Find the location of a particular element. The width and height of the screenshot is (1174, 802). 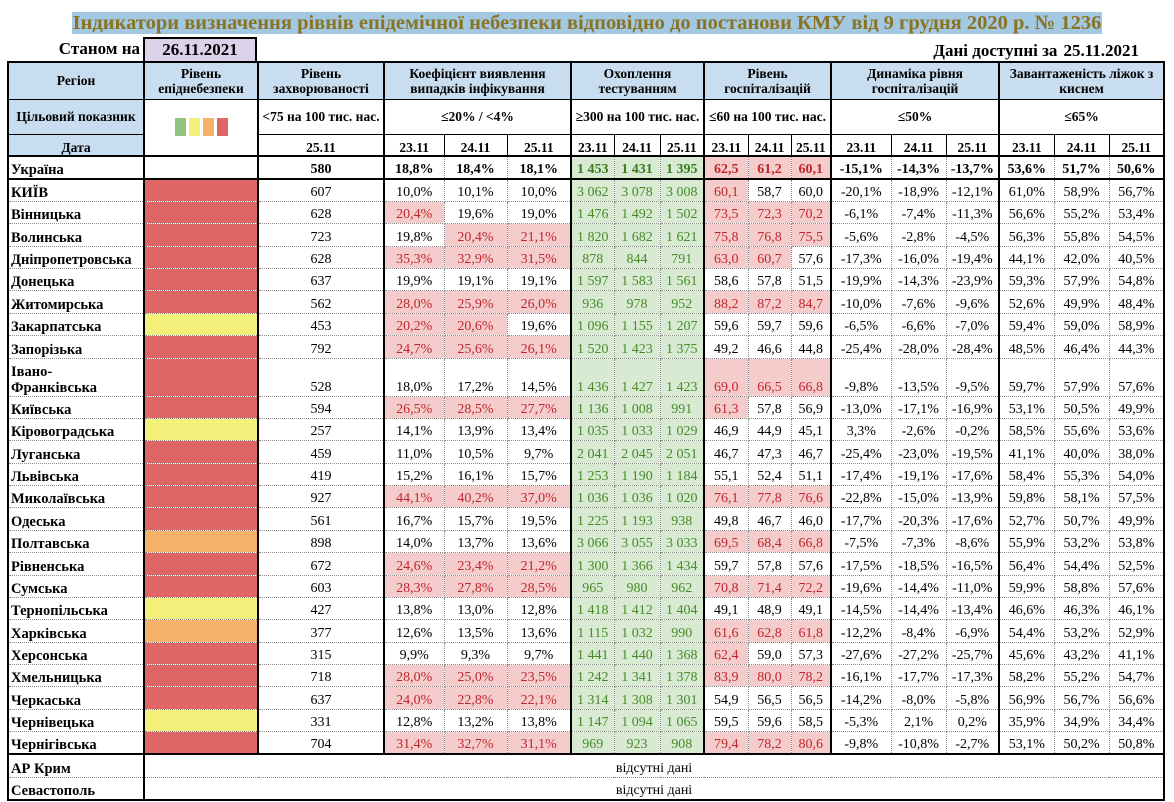

oxygen-bed-occupancy-value: 54,5% is located at coordinates (1136, 235).